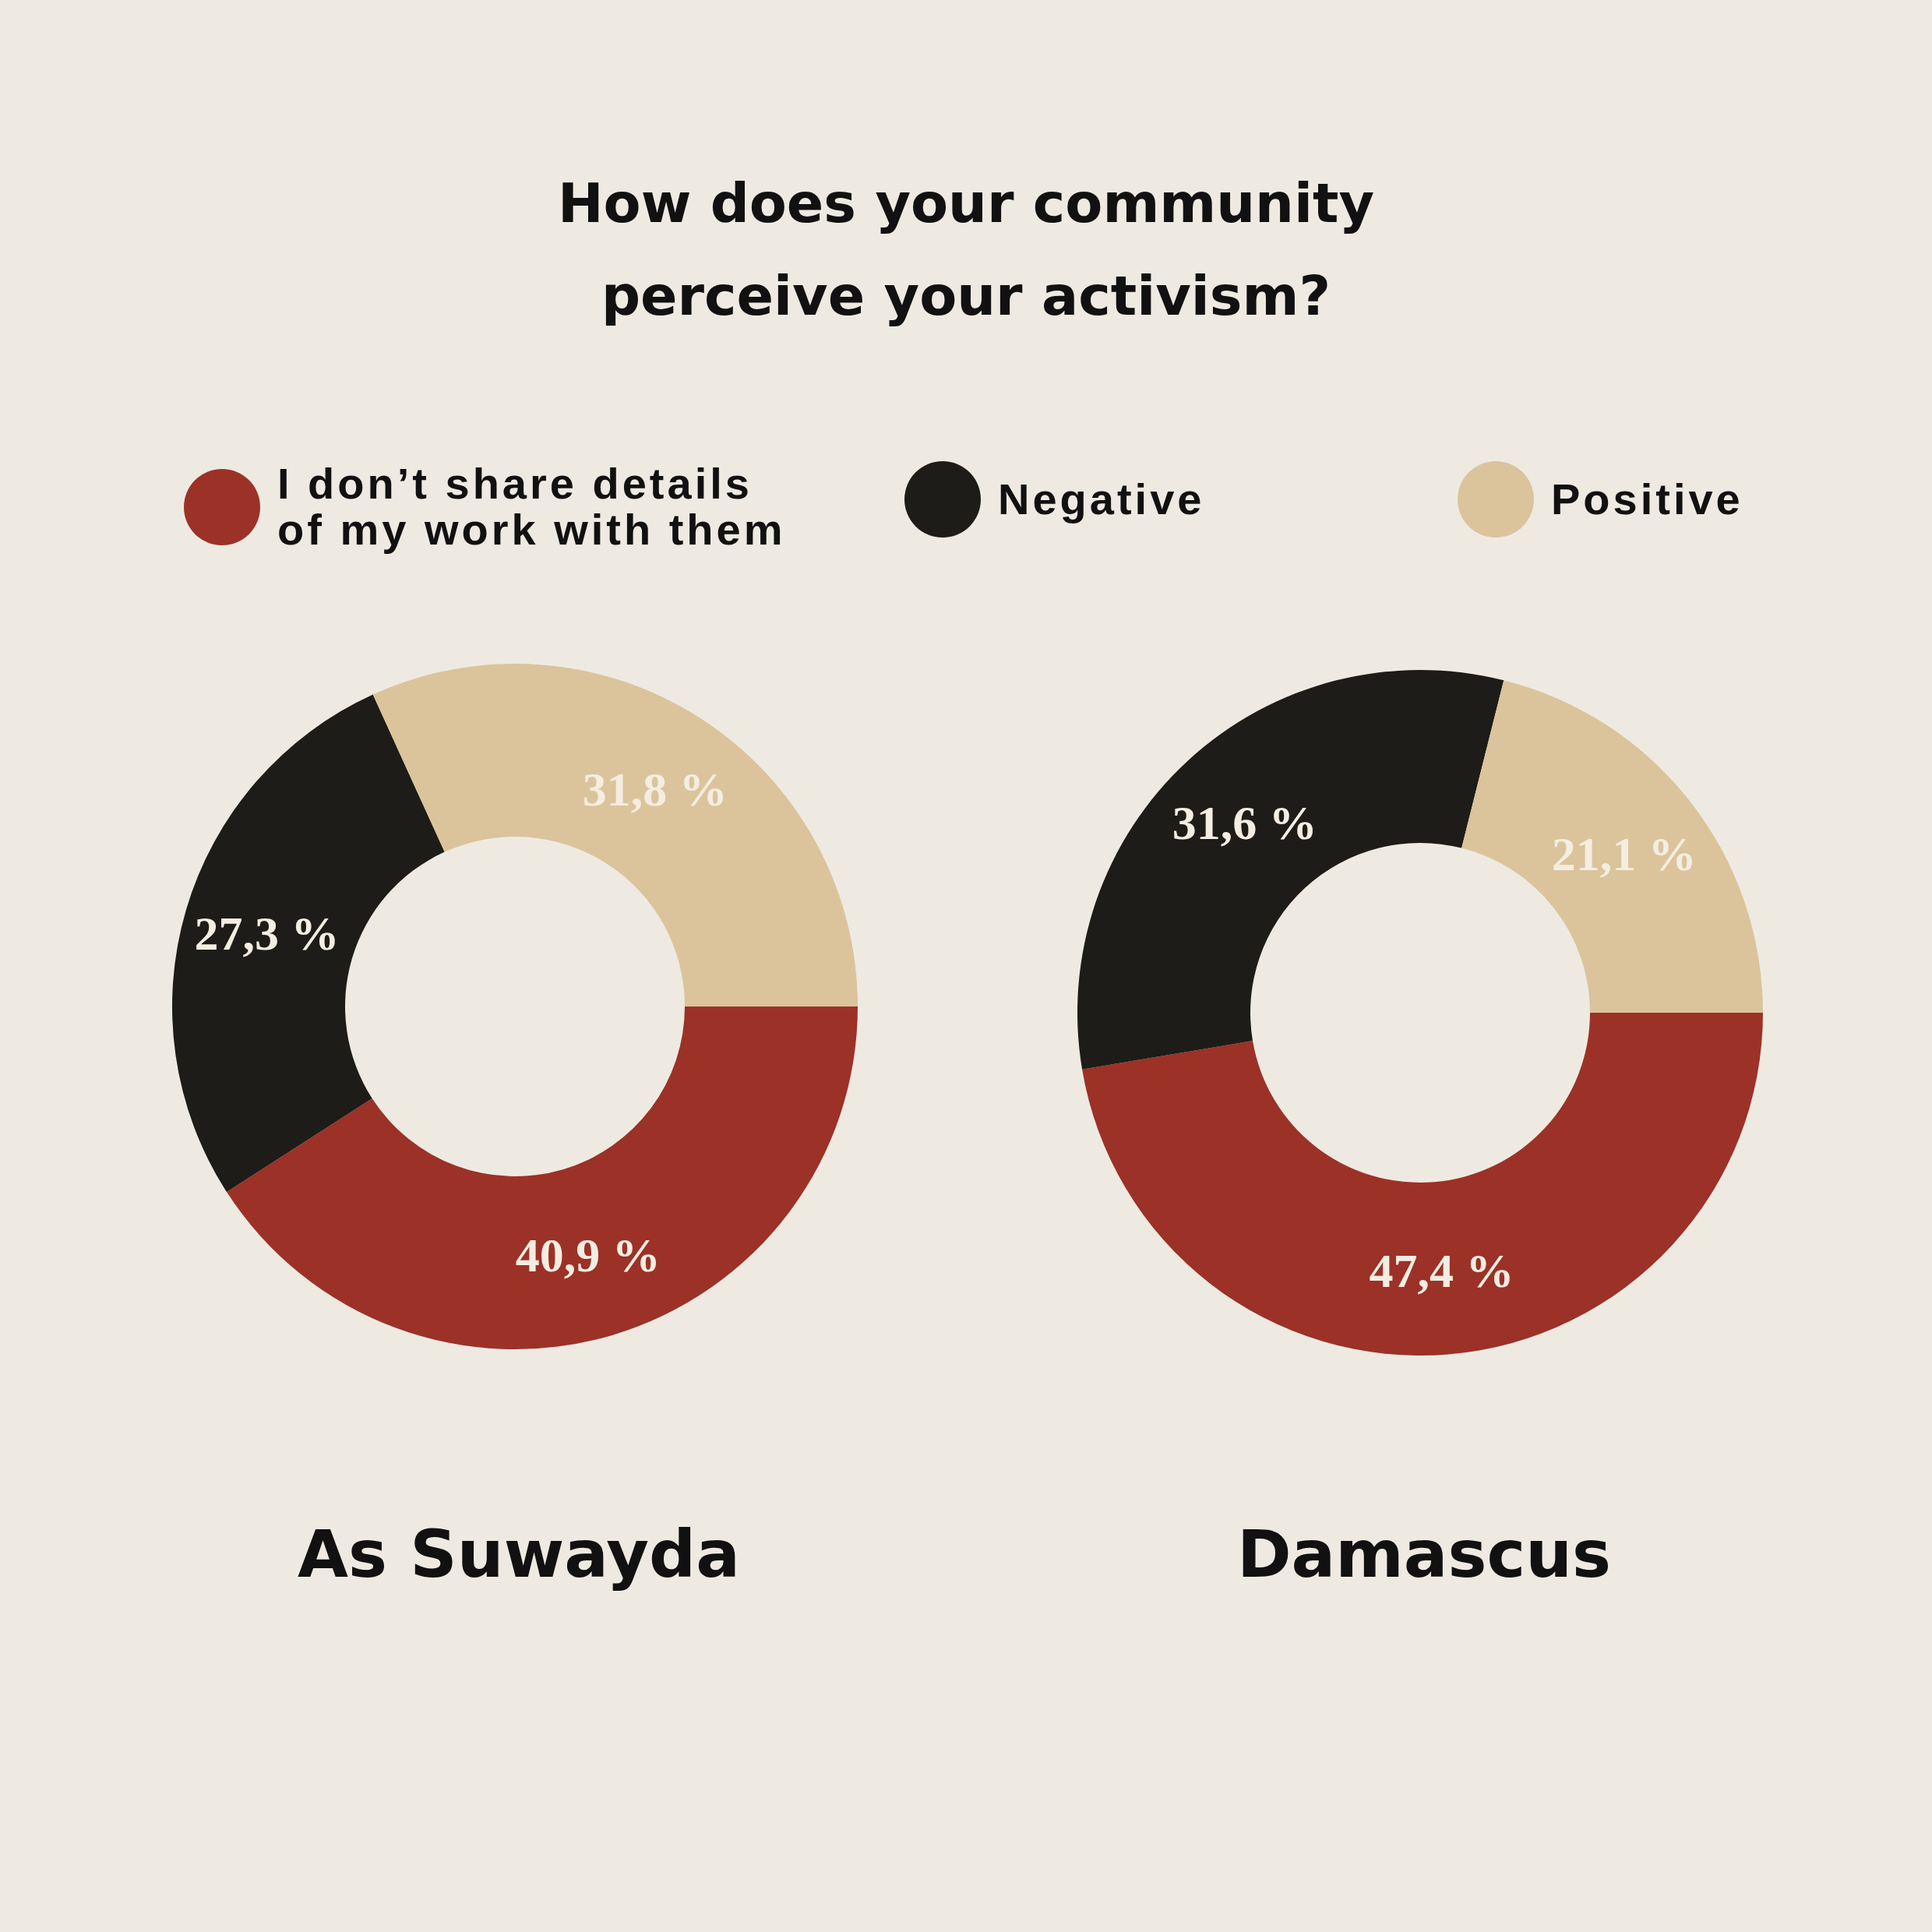  Describe the element at coordinates (1441, 1270) in the screenshot. I see `data-label: 47,4 %` at that location.